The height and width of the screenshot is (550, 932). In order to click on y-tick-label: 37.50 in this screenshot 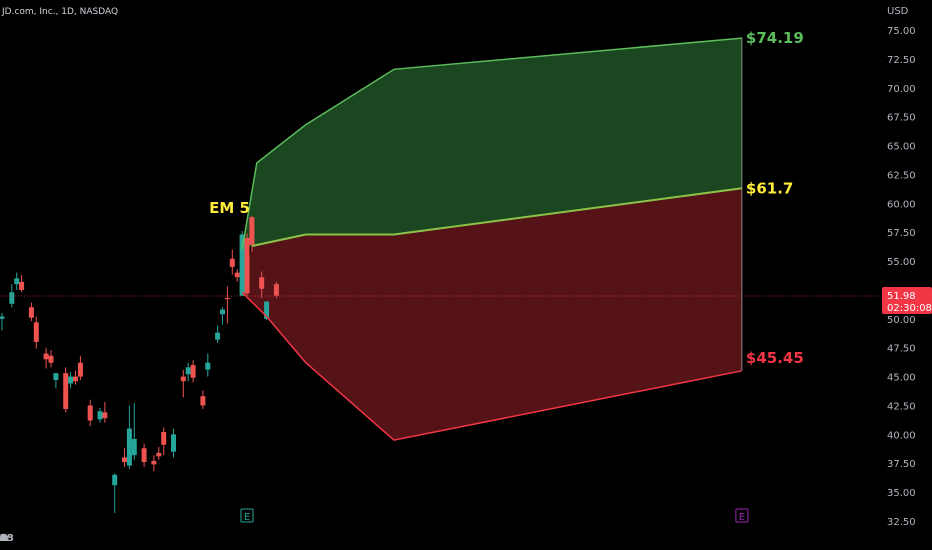, I will do `click(901, 464)`.